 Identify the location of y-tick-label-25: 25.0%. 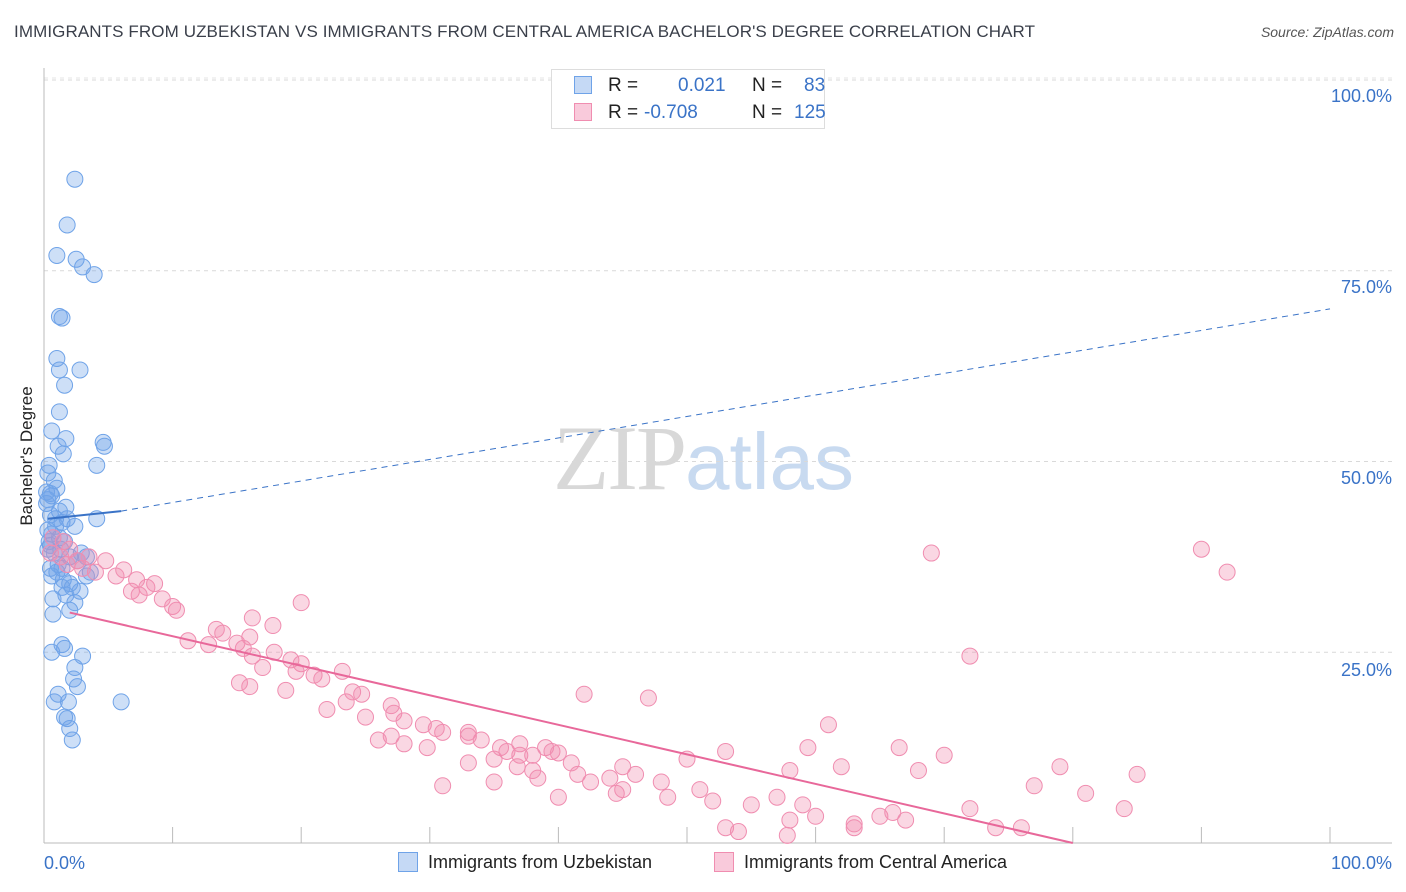
(1366, 670).